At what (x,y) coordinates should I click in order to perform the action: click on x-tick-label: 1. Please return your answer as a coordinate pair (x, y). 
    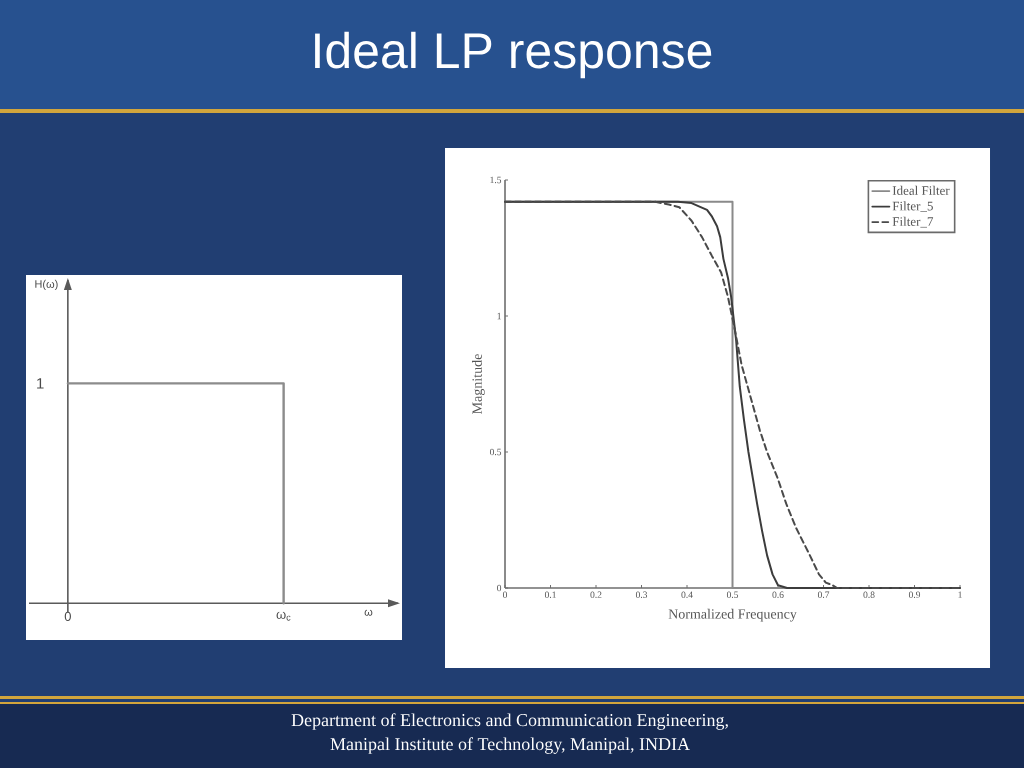
    Looking at the image, I should click on (960, 594).